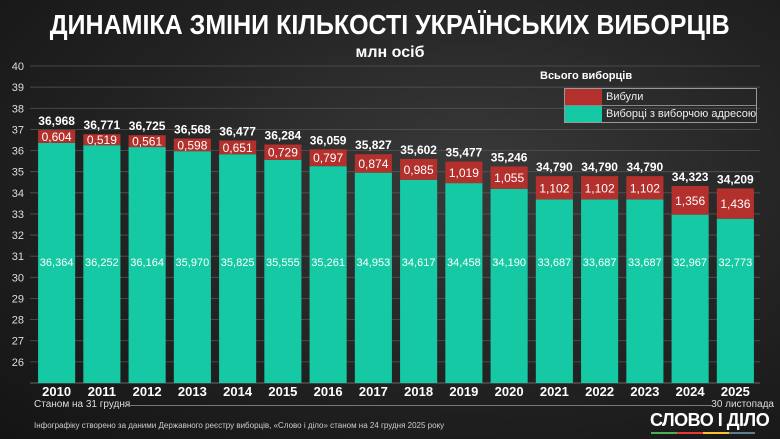 This screenshot has height=439, width=780. What do you see at coordinates (583, 114) in the screenshot?
I see `legend-swatch-green` at bounding box center [583, 114].